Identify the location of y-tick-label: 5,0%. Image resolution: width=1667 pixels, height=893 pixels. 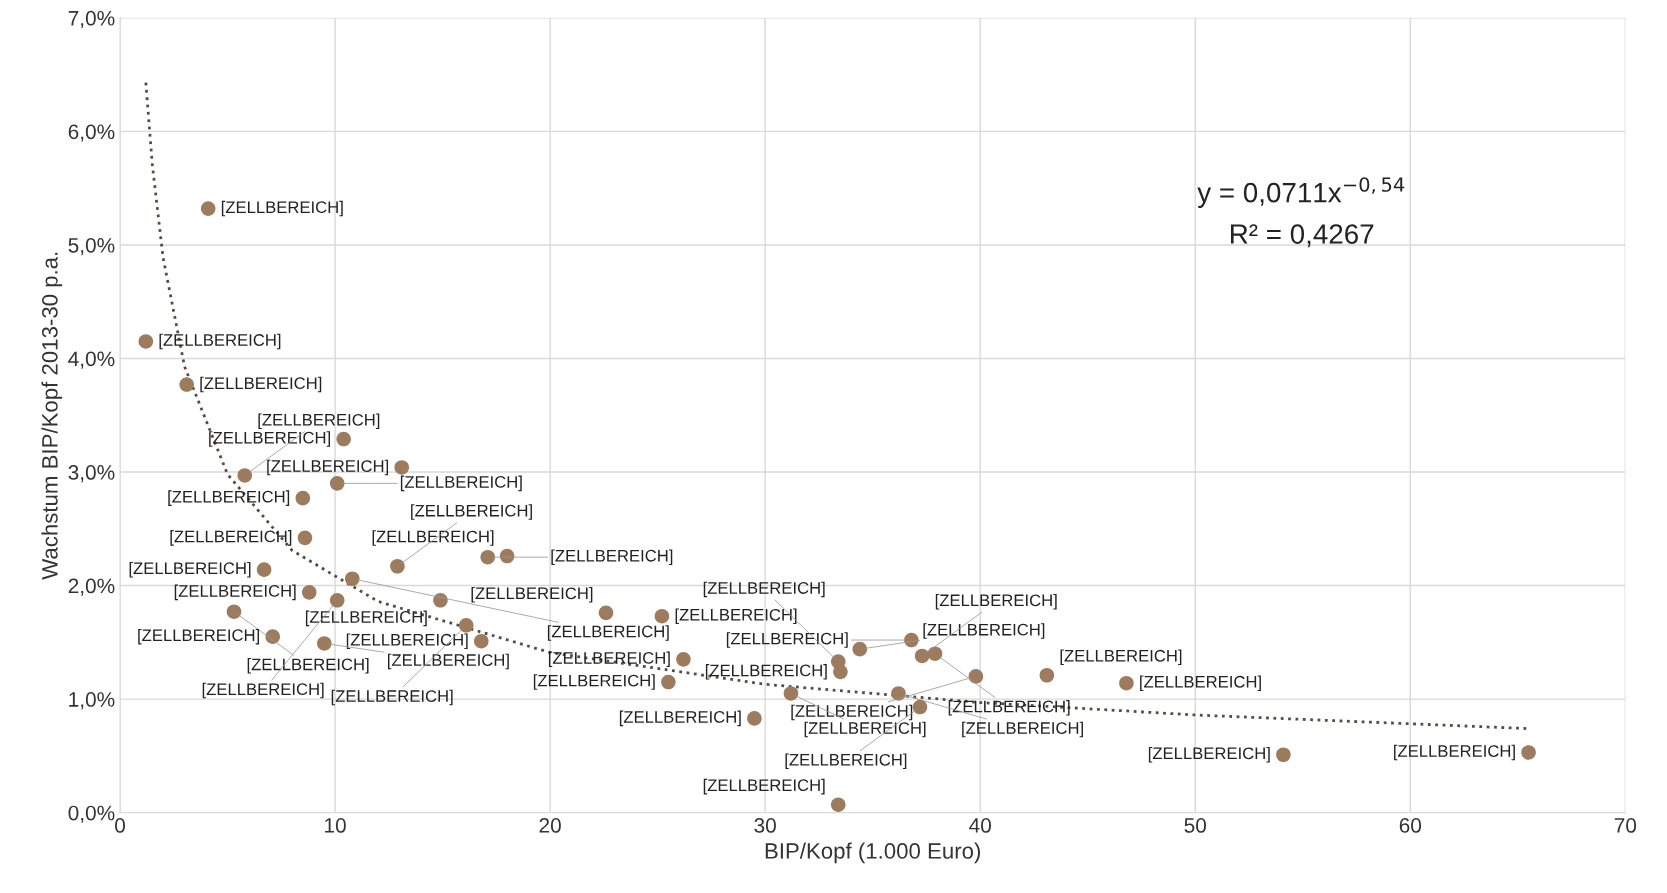
(91, 246).